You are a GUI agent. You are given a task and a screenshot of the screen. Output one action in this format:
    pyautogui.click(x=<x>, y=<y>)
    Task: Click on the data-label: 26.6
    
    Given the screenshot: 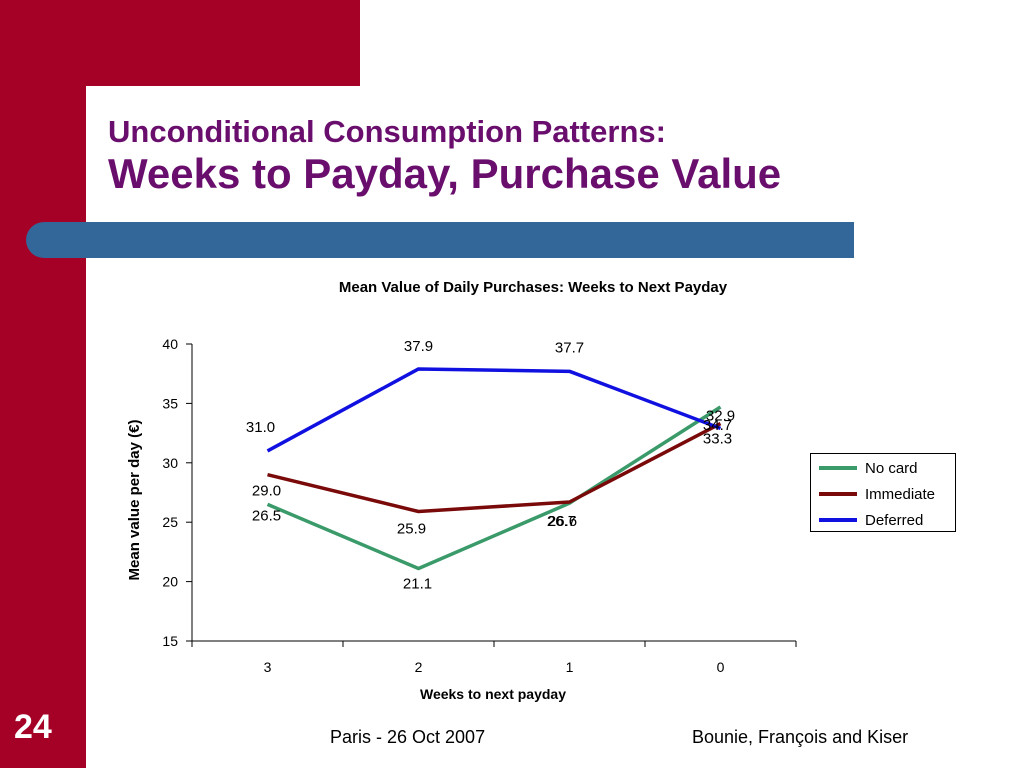 What is the action you would take?
    pyautogui.click(x=562, y=521)
    